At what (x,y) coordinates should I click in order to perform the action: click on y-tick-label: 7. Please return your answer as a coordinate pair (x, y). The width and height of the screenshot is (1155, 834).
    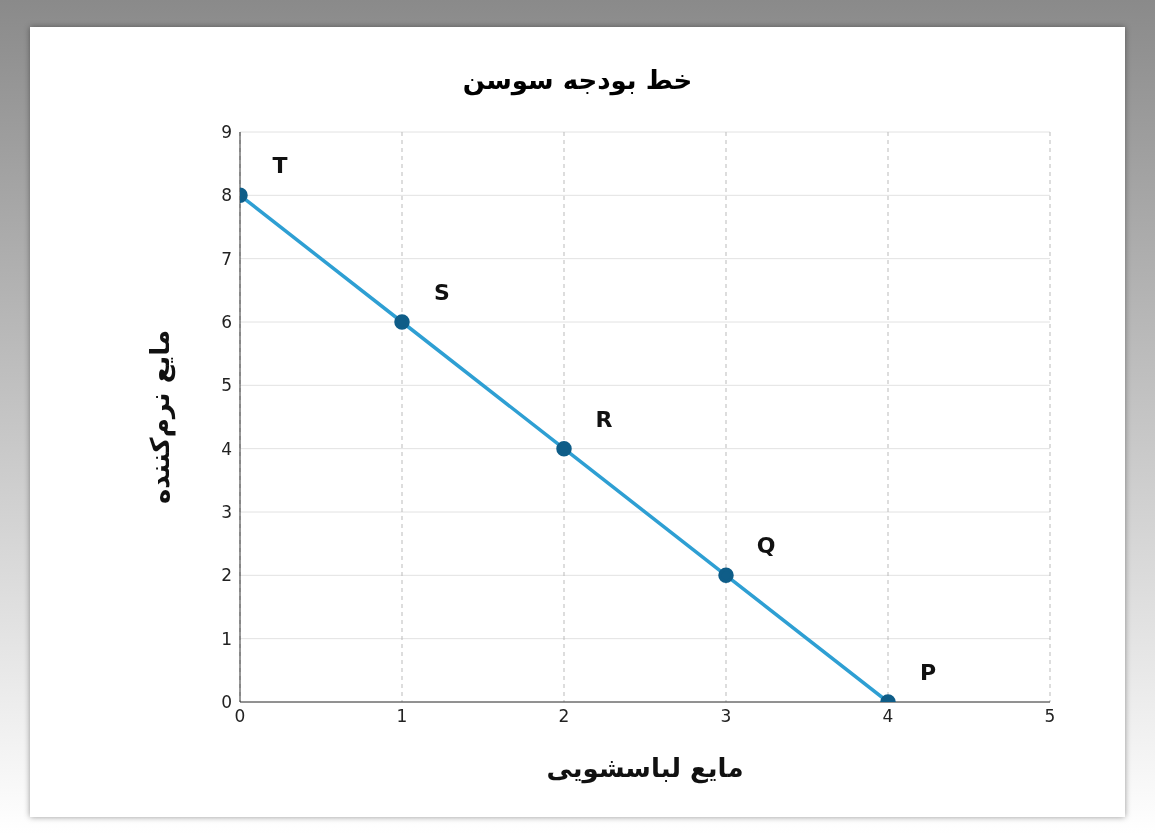
    Looking at the image, I should click on (226, 258).